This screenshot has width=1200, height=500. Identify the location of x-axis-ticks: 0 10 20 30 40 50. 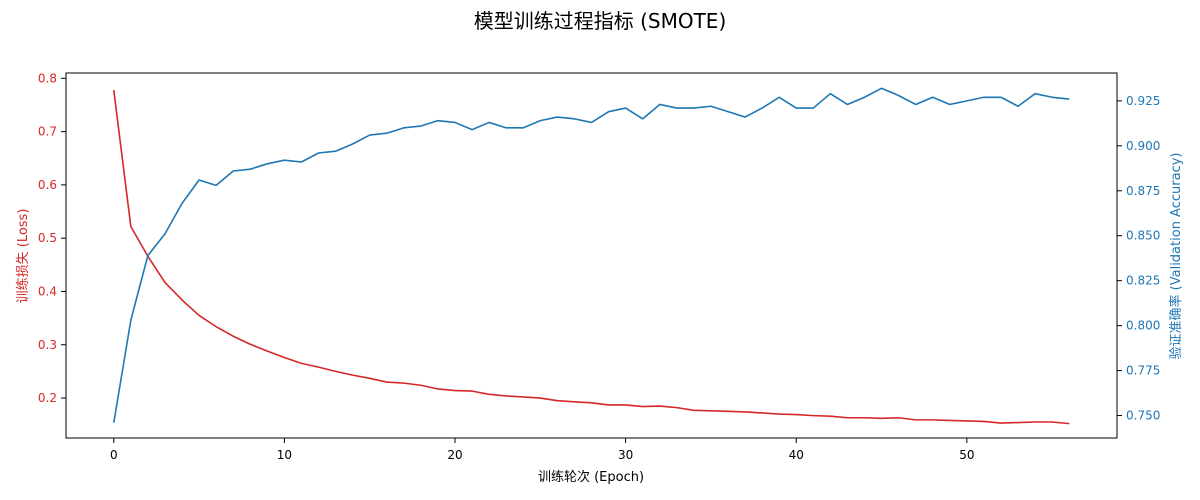
(542, 450).